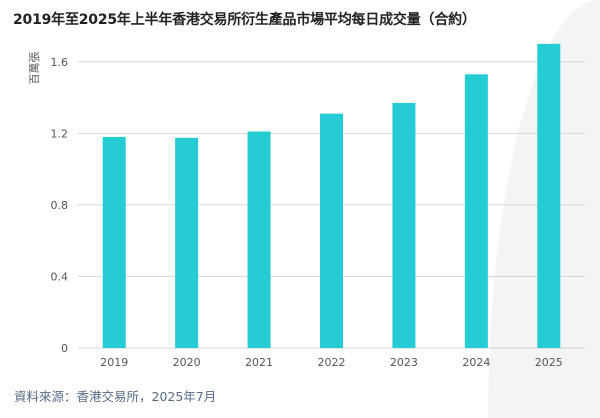 Image resolution: width=600 pixels, height=418 pixels. Describe the element at coordinates (404, 362) in the screenshot. I see `x-tick-label: 2023` at that location.